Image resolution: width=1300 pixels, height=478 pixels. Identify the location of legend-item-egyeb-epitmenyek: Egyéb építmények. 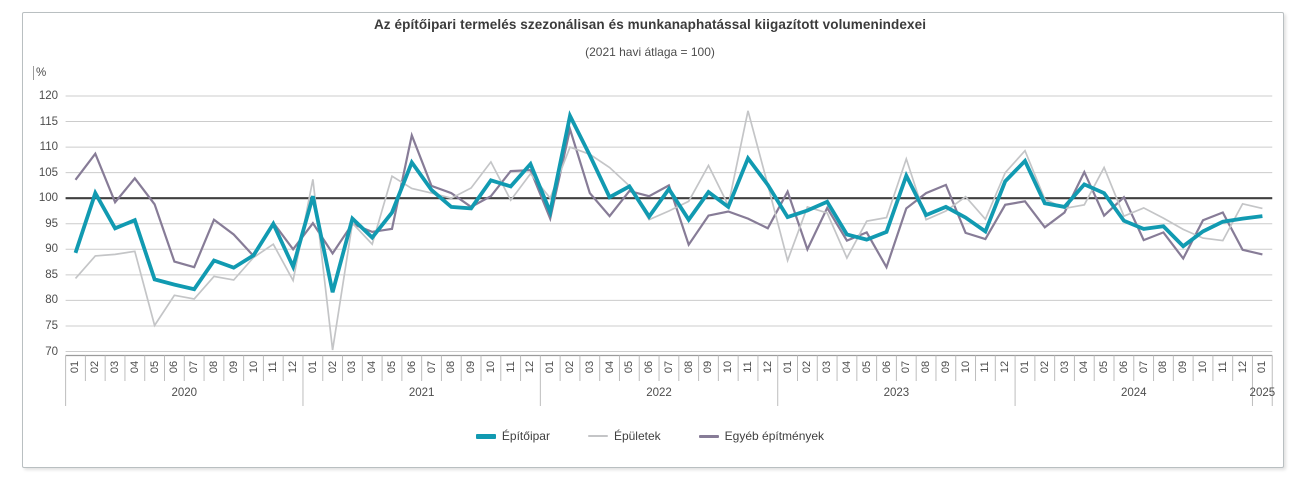
(761, 436).